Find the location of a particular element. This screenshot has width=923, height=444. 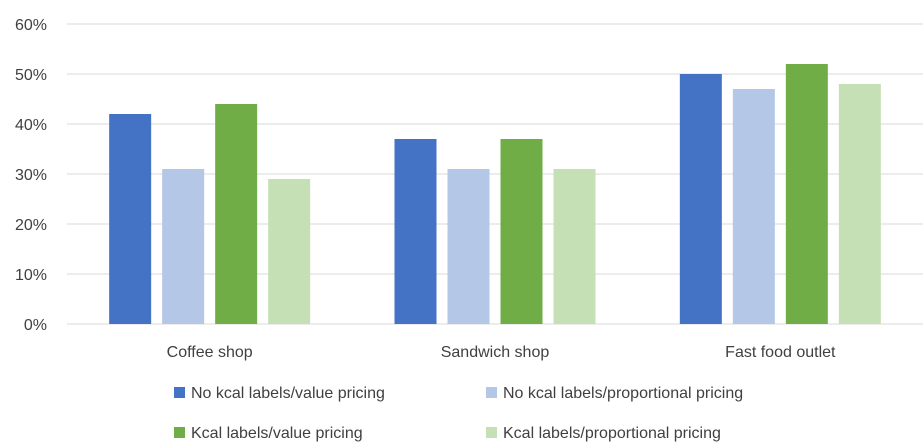

x-category-label: Coffee shop is located at coordinates (210, 352).